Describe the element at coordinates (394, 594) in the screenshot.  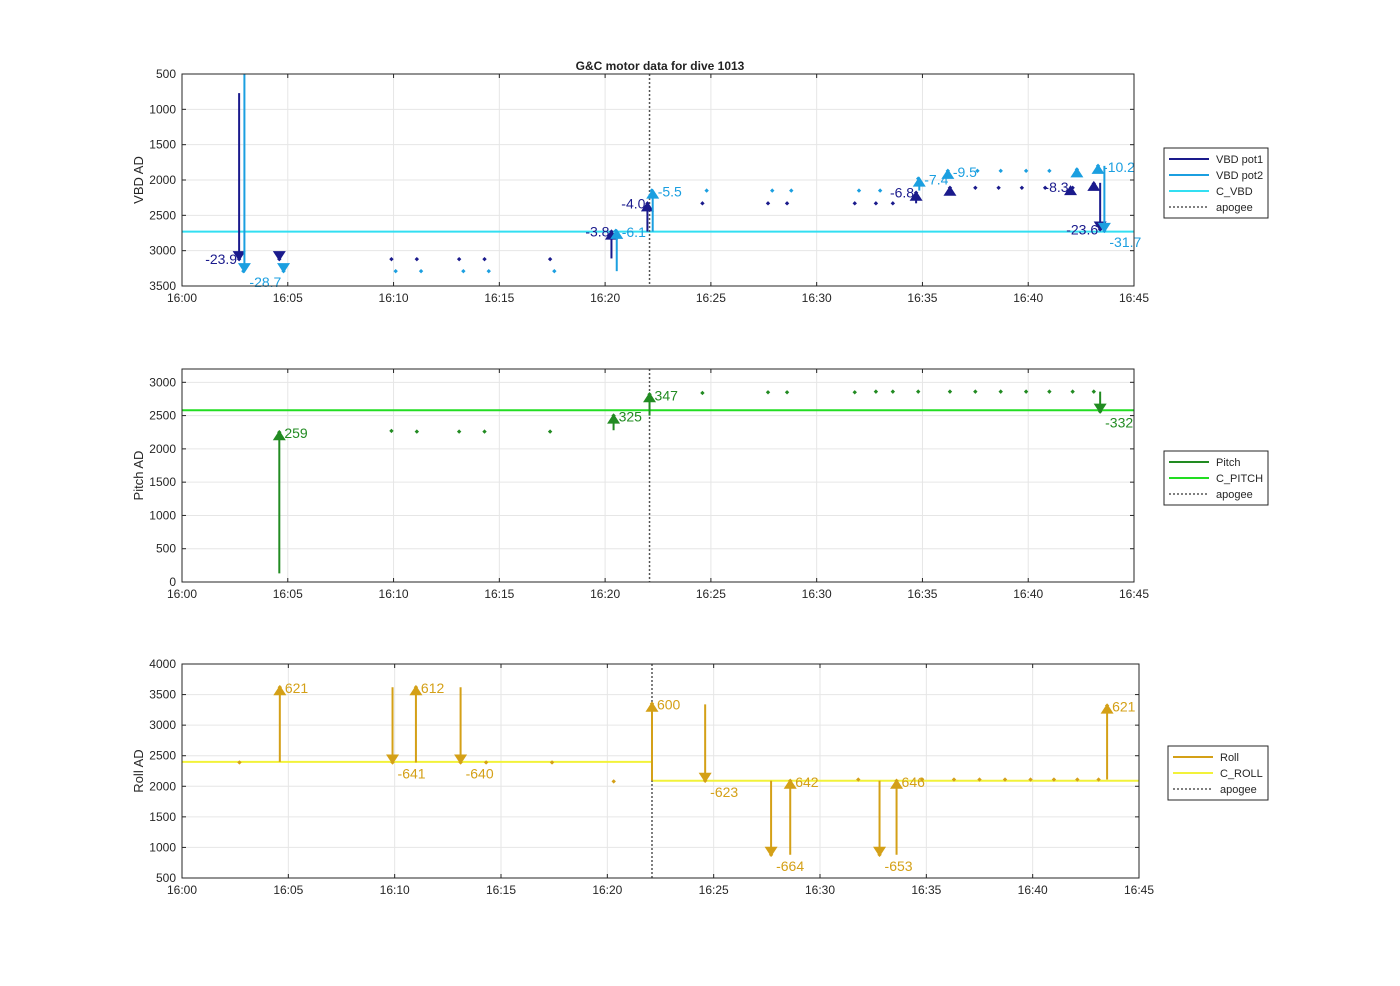
I see `x-tick-label: 16:10` at that location.